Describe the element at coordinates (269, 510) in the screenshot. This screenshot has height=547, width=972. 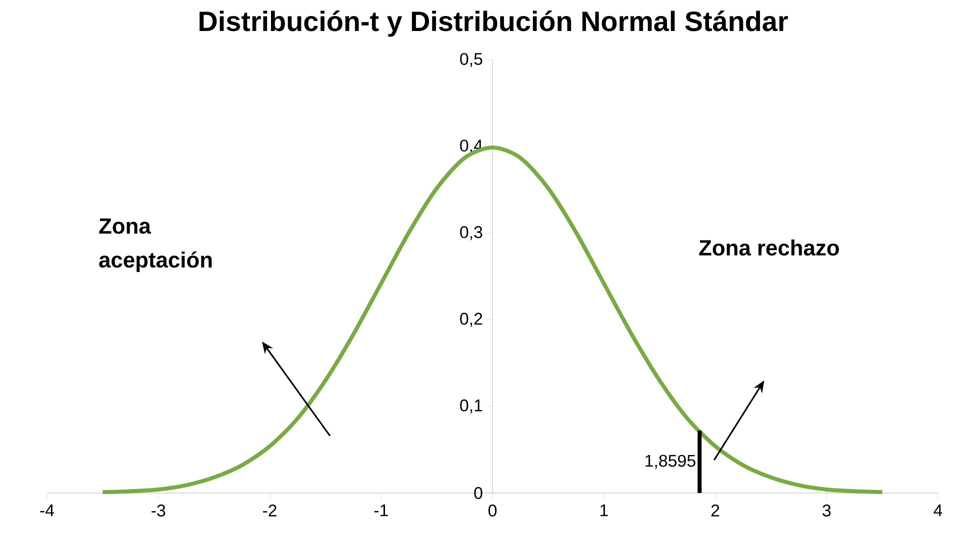
I see `x-tick-label: -2` at that location.